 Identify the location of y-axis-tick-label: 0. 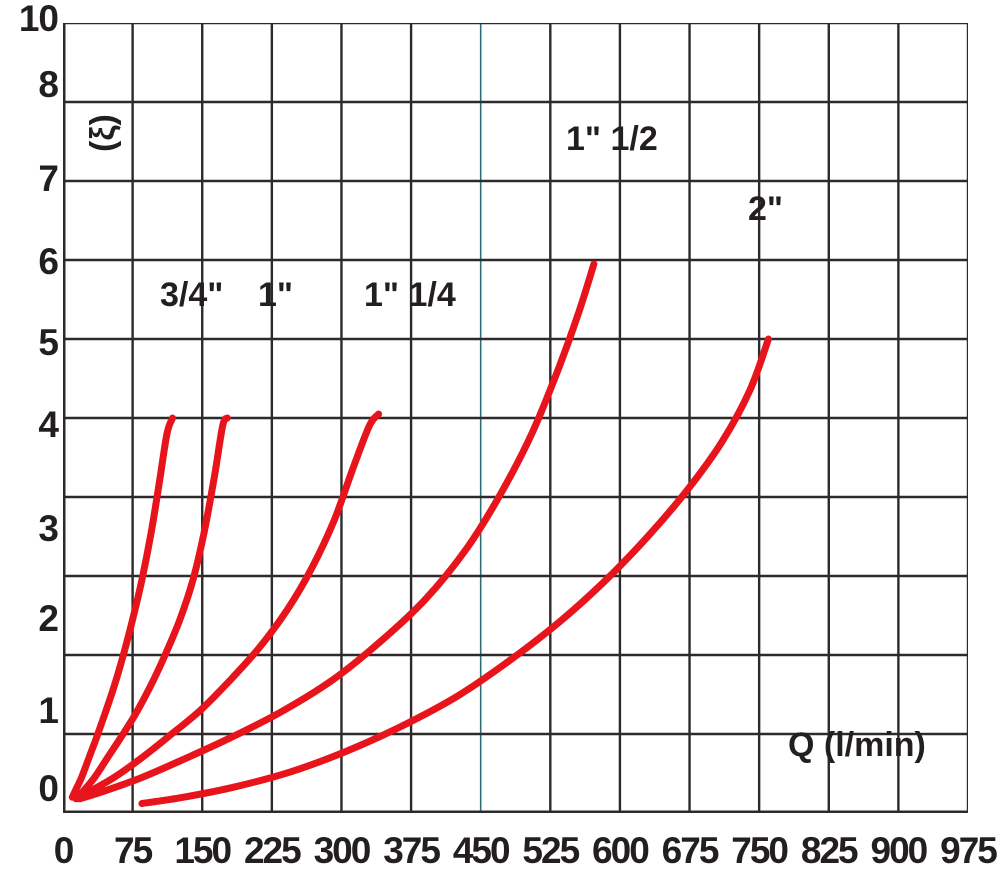
(48, 788).